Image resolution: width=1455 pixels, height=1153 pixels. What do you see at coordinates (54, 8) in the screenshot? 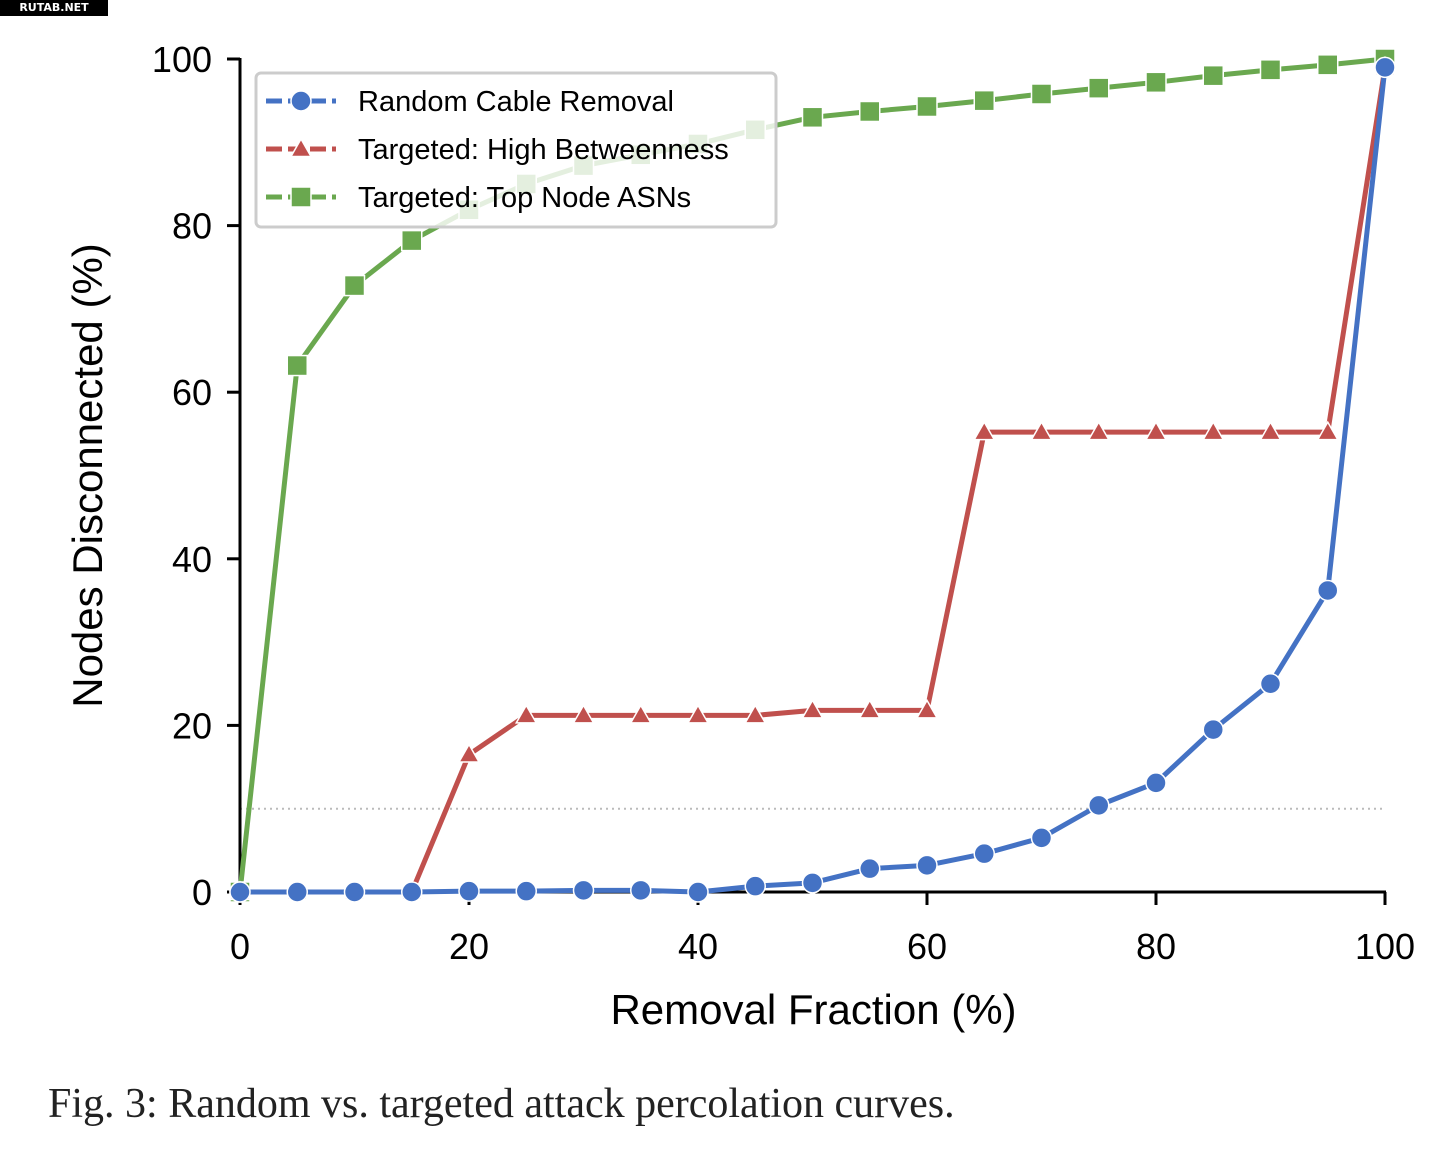
I see `watermark-badge: RUTAB.NET` at bounding box center [54, 8].